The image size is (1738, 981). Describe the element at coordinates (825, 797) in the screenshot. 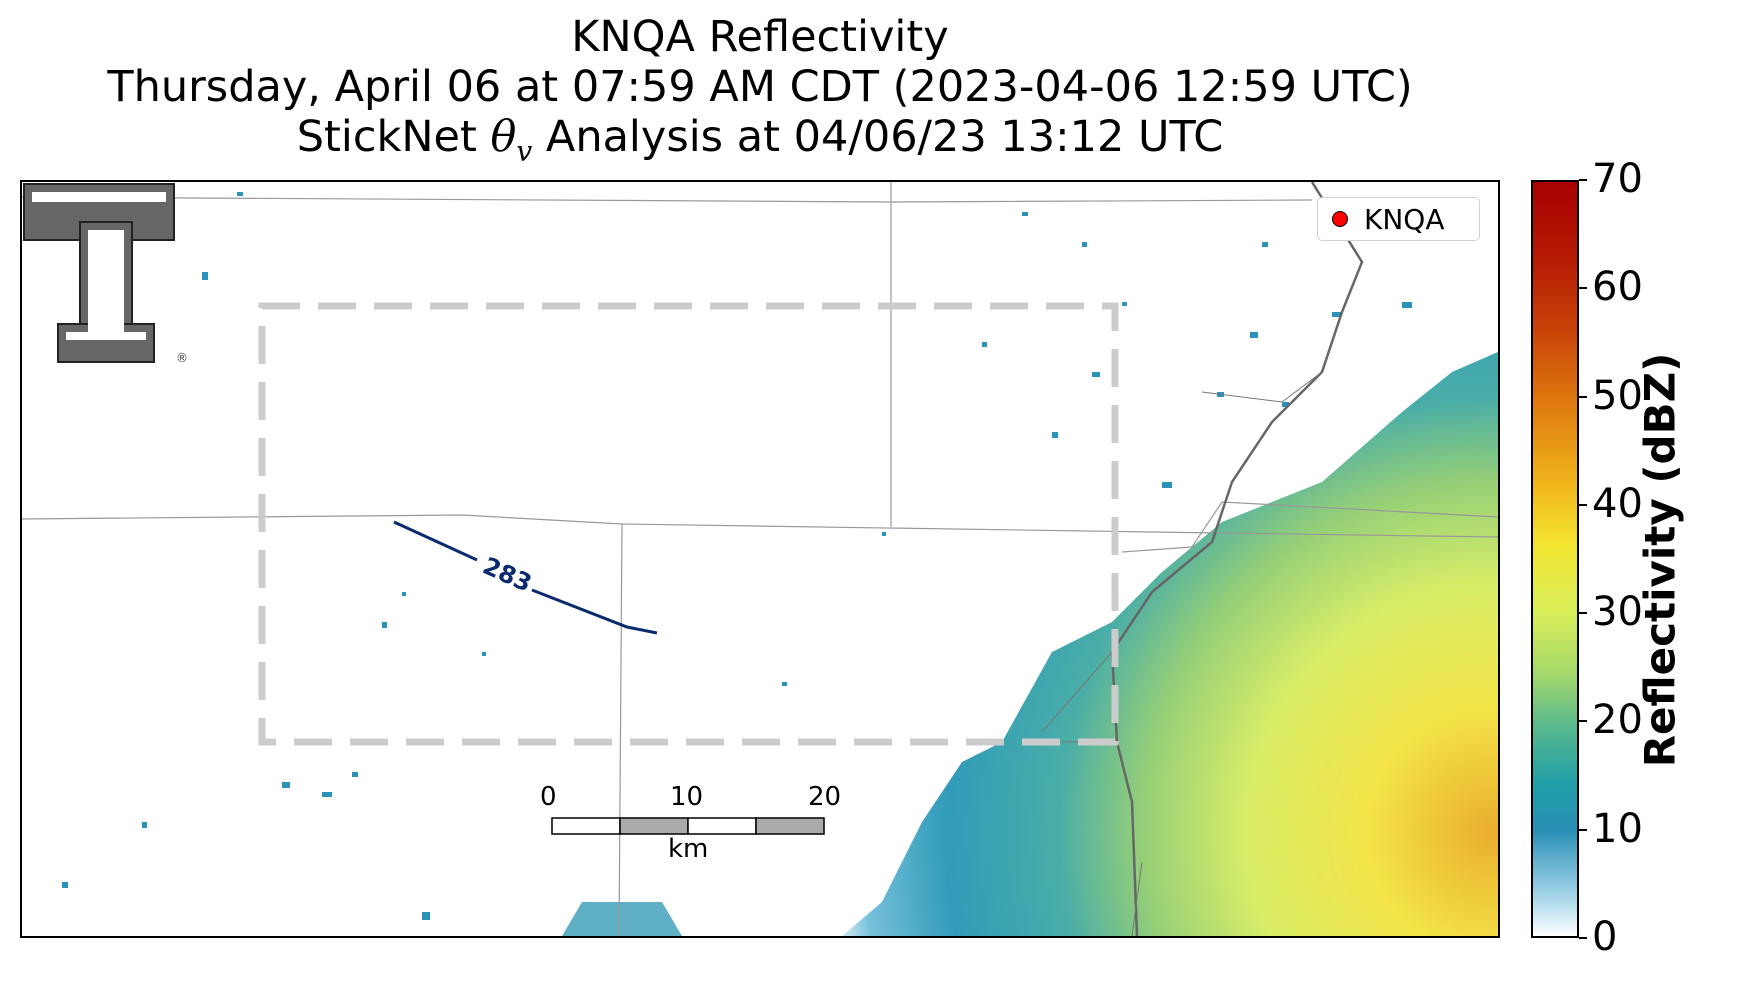

I see `scale-label-20: 20` at that location.